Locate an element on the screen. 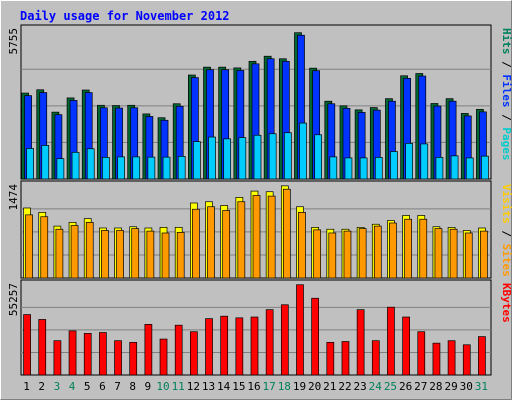  day-label-2: 2 is located at coordinates (41, 386).